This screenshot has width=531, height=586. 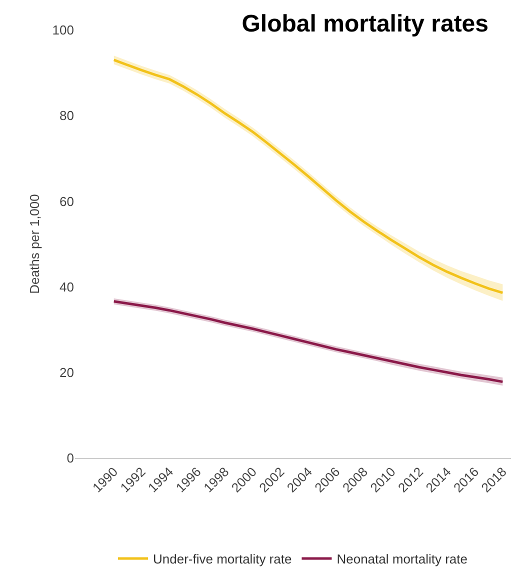 I want to click on legend-label: Neonatal mortality rate, so click(x=402, y=559).